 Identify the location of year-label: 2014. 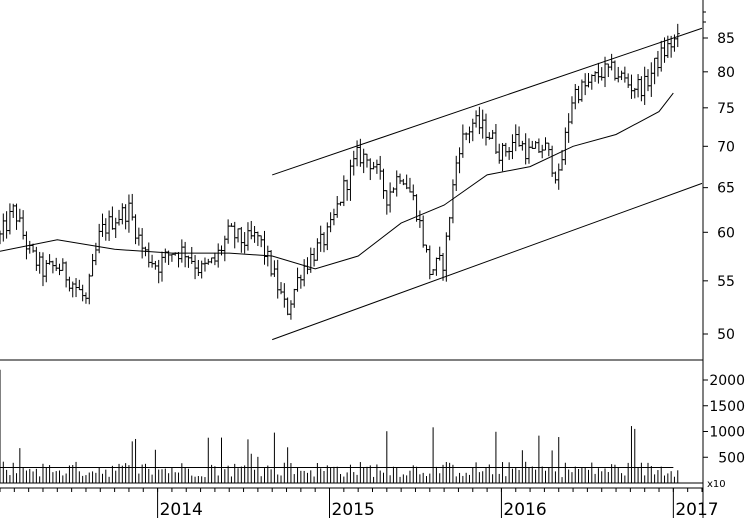
(181, 509).